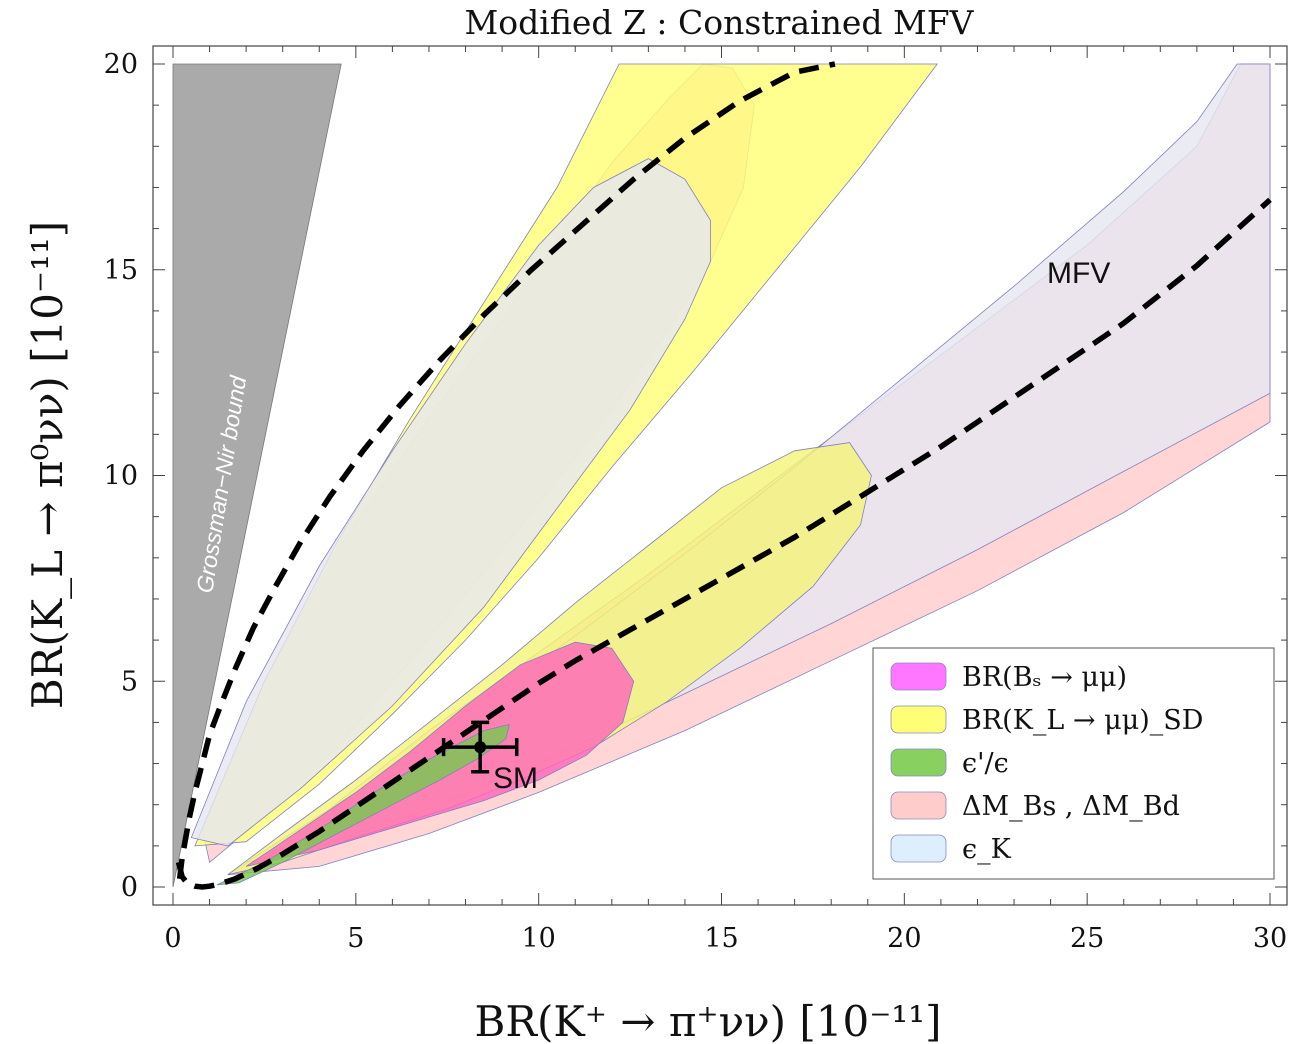 The height and width of the screenshot is (1044, 1291). What do you see at coordinates (918, 676) in the screenshot?
I see `legend-swatch-bs` at bounding box center [918, 676].